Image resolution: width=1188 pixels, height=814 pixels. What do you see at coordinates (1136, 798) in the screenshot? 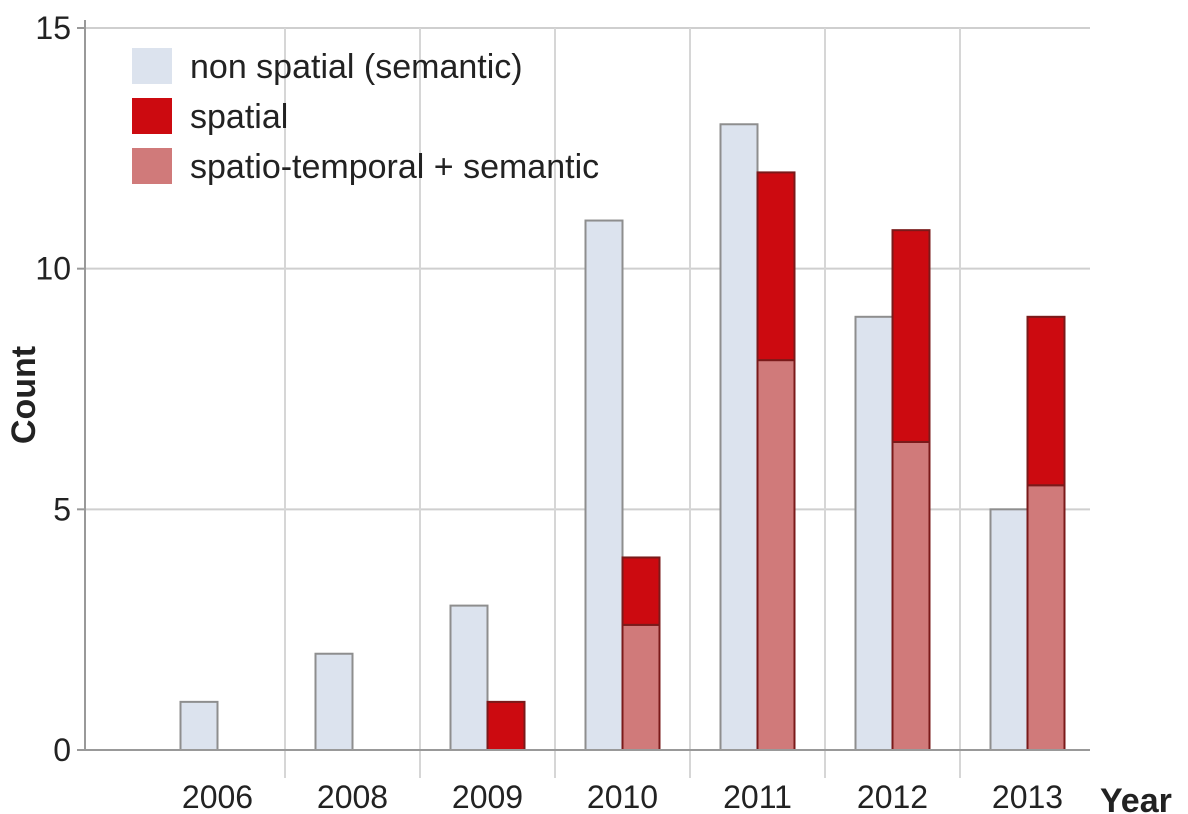
I see `x-axis-title: Year` at bounding box center [1136, 798].